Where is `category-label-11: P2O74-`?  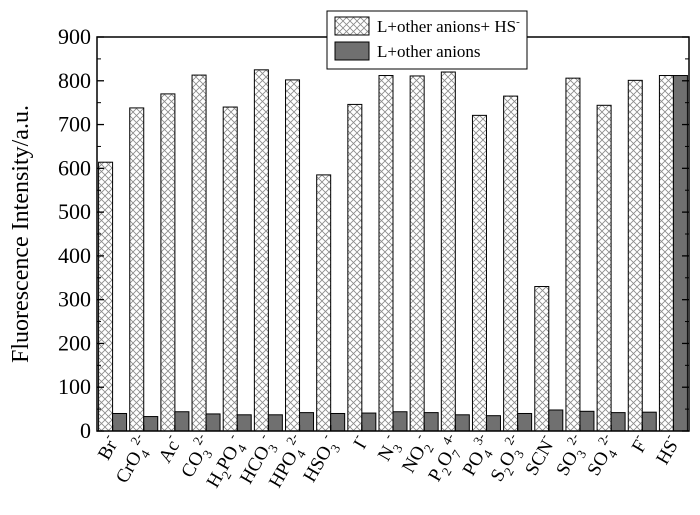 category-label-11: P2O74- is located at coordinates (445, 459).